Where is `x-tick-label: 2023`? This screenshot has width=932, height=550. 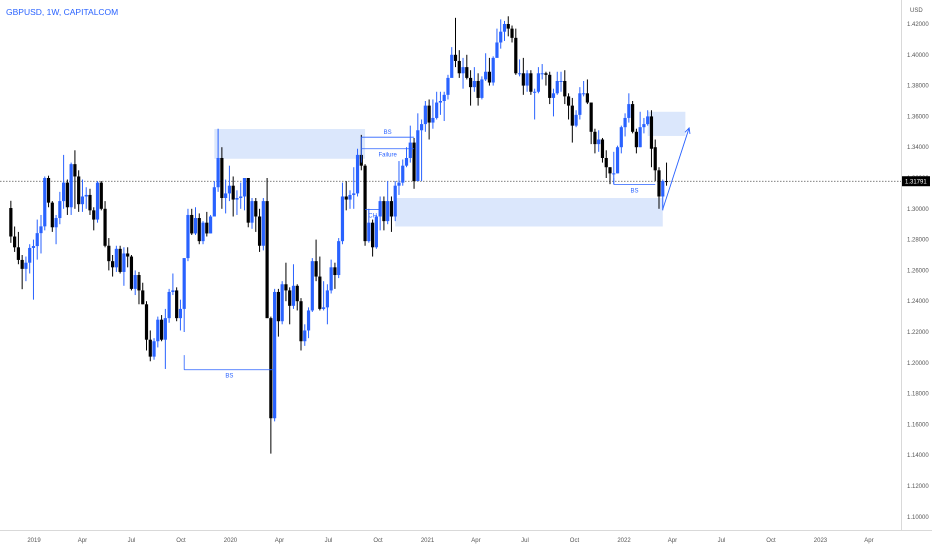
x-tick-label: 2023 is located at coordinates (821, 541).